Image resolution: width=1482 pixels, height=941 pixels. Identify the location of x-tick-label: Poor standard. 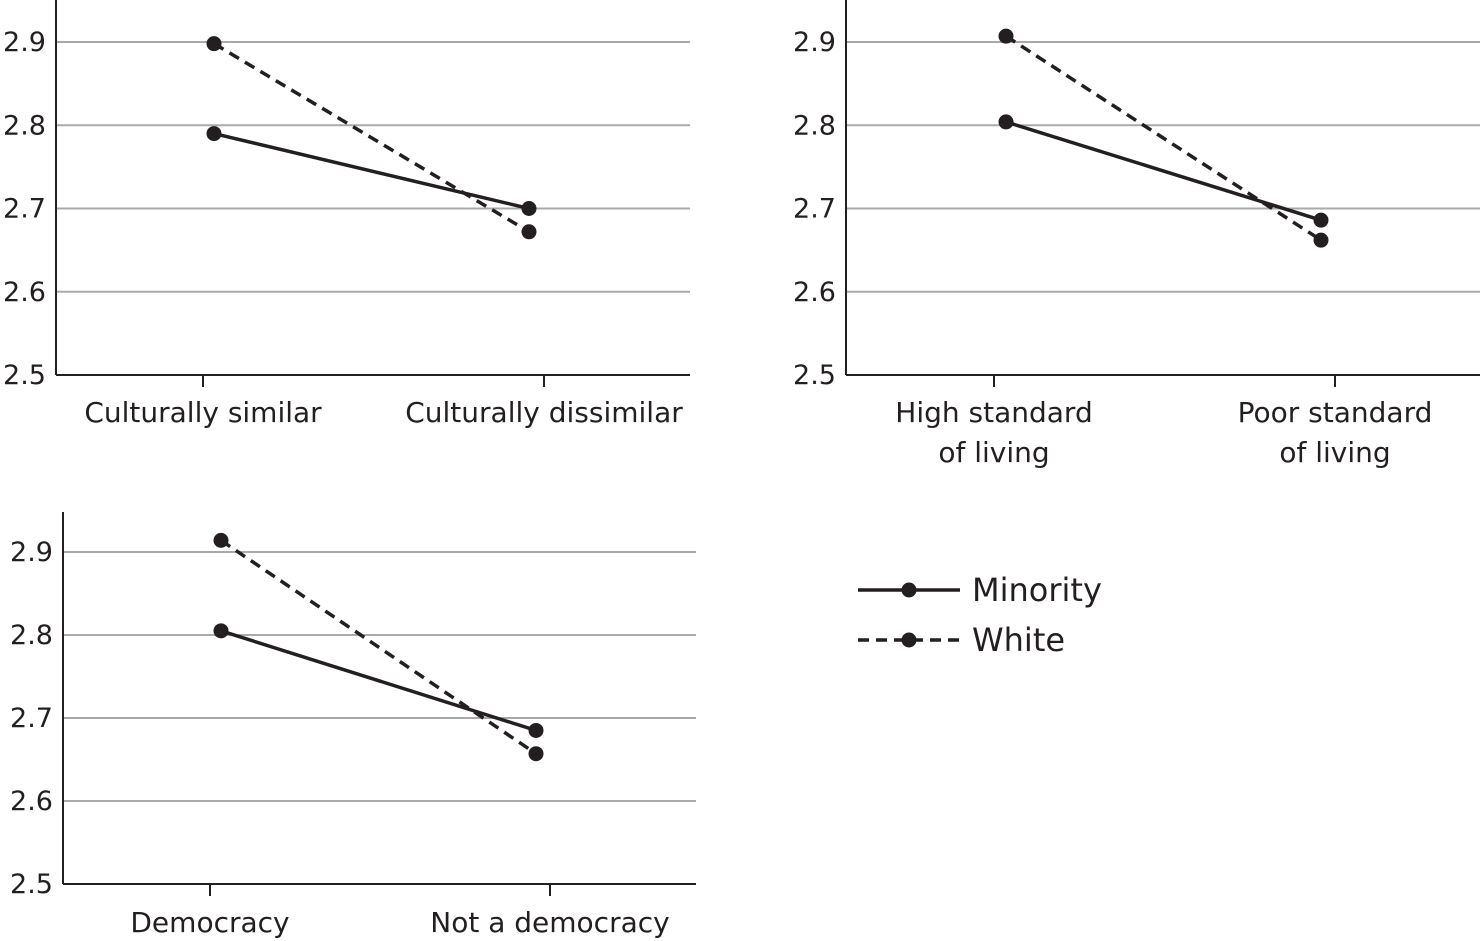
(1335, 412).